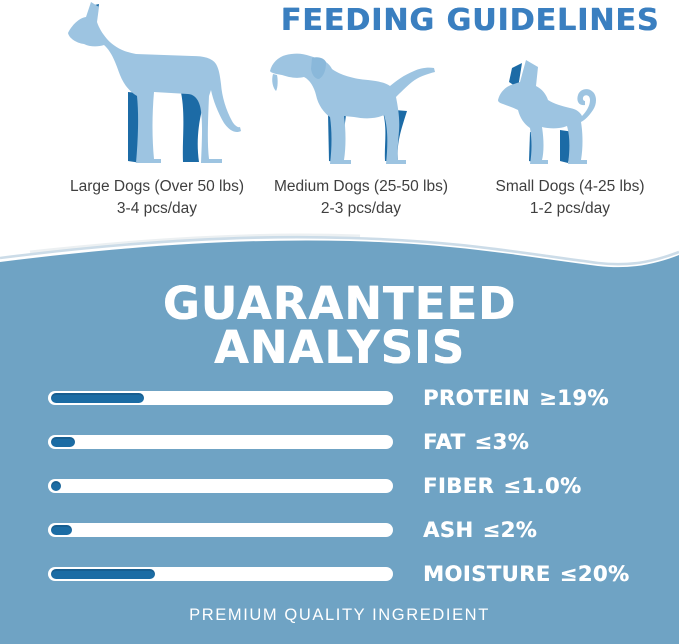  I want to click on great-dane-dog-icon, so click(154, 82).